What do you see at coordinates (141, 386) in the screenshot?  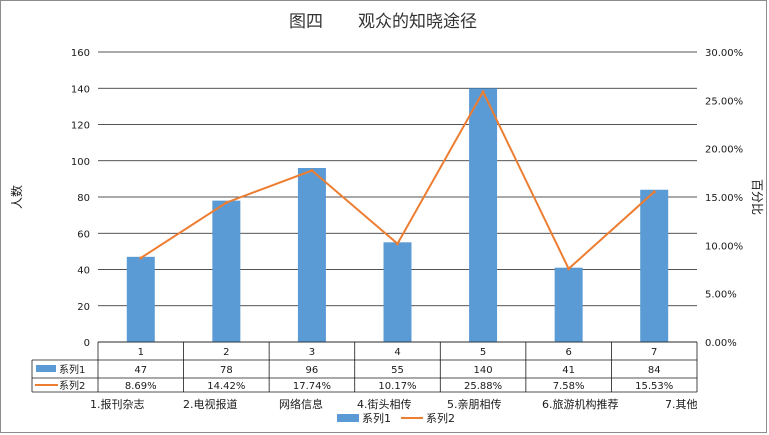 I see `data-label: 8.69%` at bounding box center [141, 386].